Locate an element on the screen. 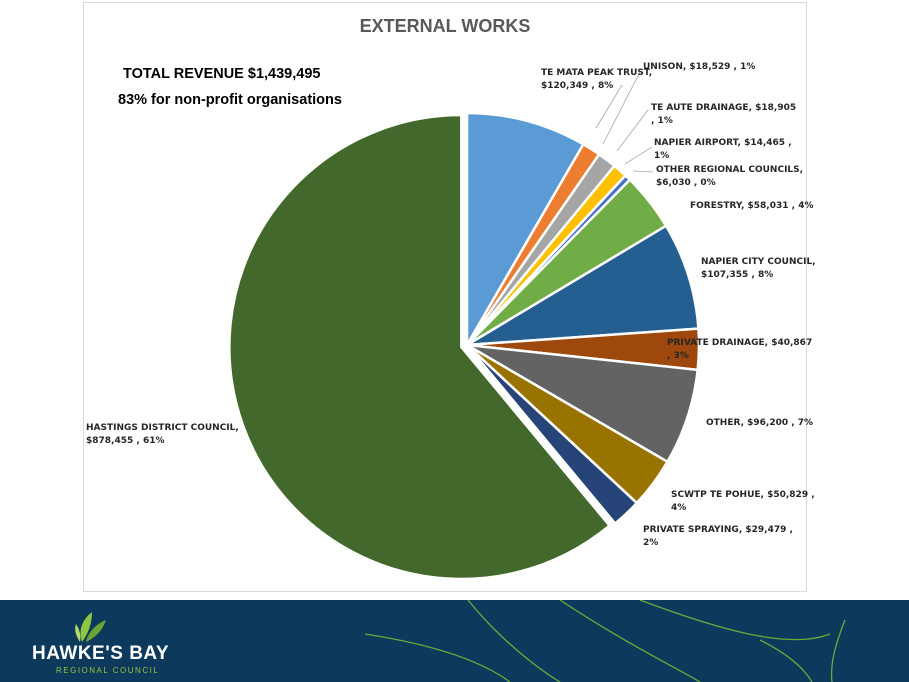 The image size is (909, 682). chart-title: EXTERNAL WORKS is located at coordinates (445, 26).